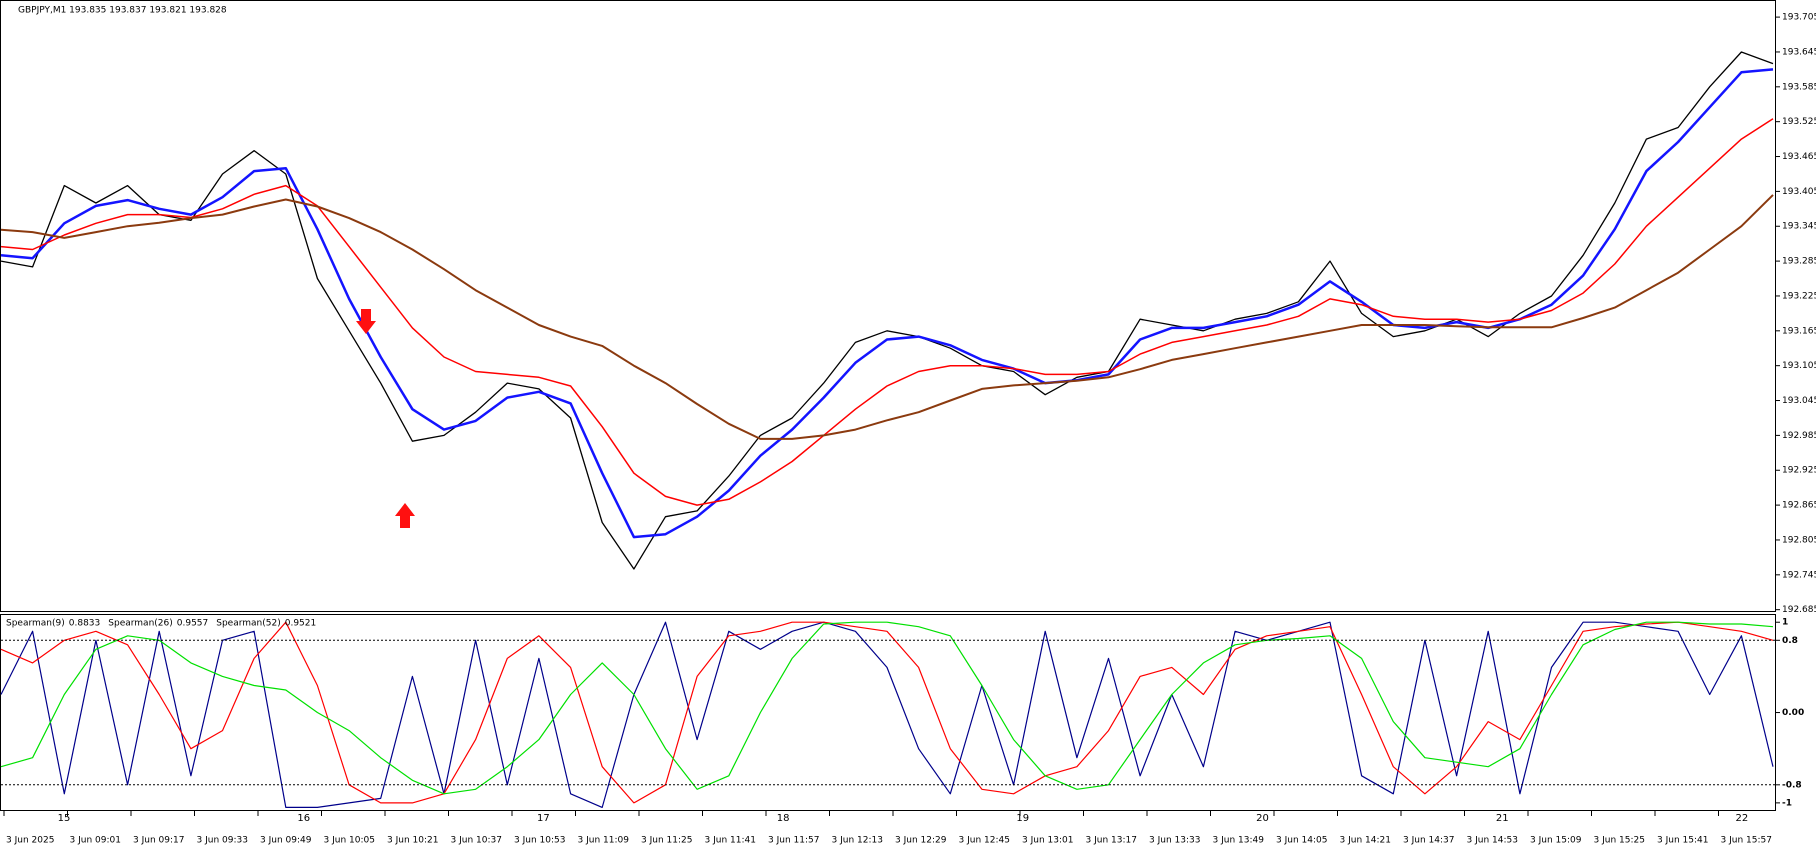  What do you see at coordinates (1799, 262) in the screenshot?
I see `y-tick-label: 193.285` at bounding box center [1799, 262].